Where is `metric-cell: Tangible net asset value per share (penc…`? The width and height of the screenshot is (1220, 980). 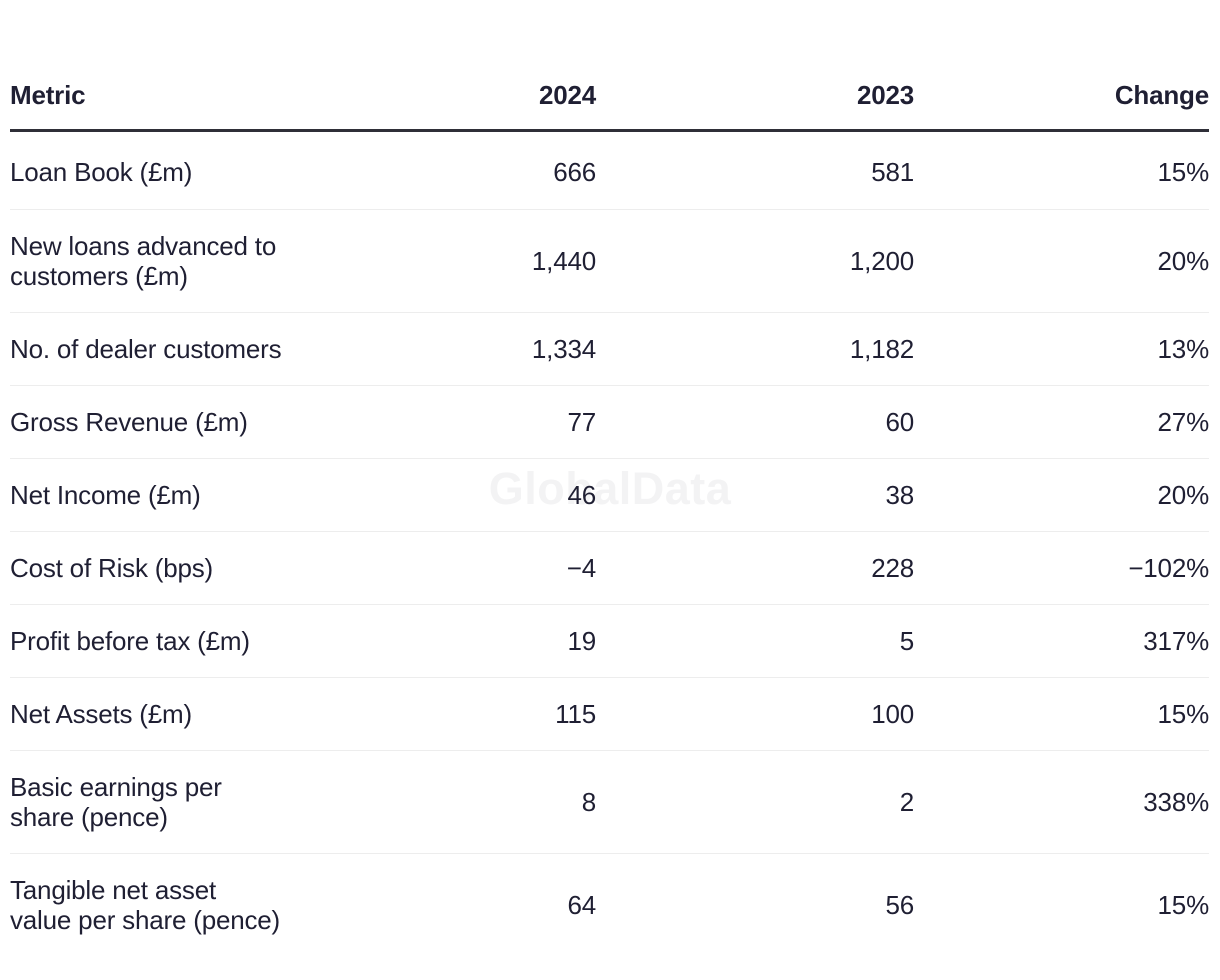 metric-cell: Tangible net asset value per share (penc… is located at coordinates (145, 905).